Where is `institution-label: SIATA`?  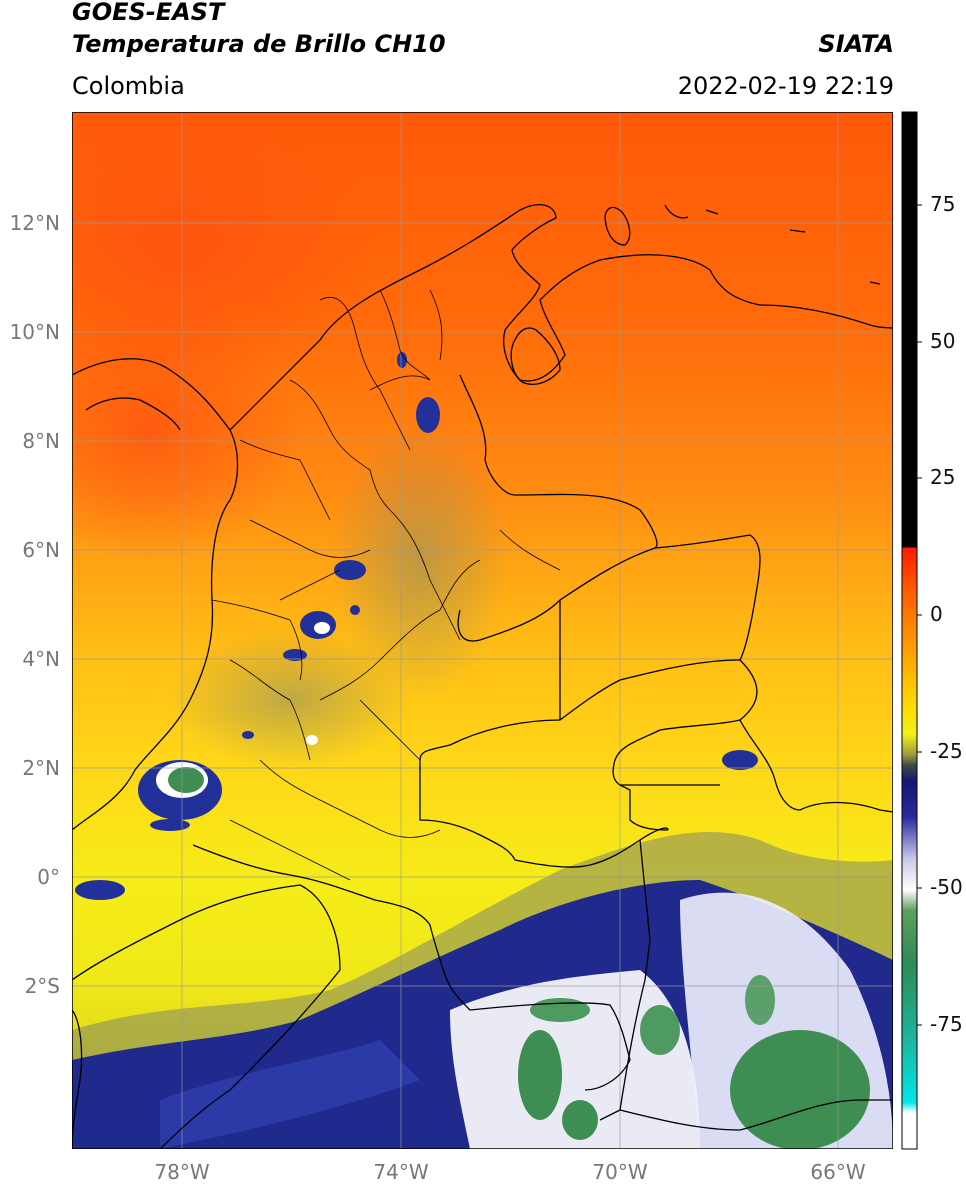 institution-label: SIATA is located at coordinates (856, 44).